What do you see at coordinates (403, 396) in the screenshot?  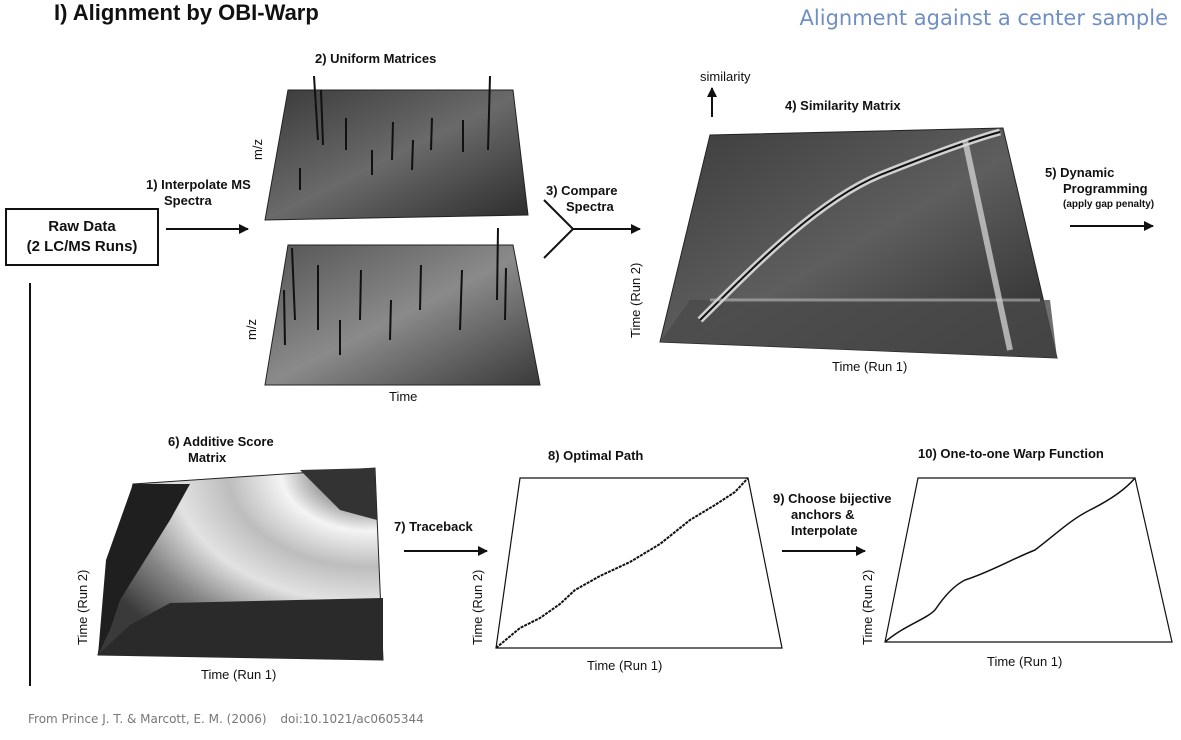 I see `axis-time: Time` at bounding box center [403, 396].